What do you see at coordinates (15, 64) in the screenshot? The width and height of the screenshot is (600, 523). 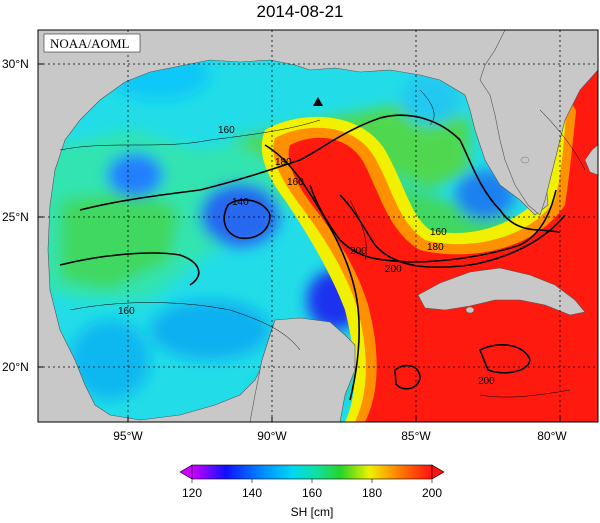 I see `lat-tick-label: 30°N` at bounding box center [15, 64].